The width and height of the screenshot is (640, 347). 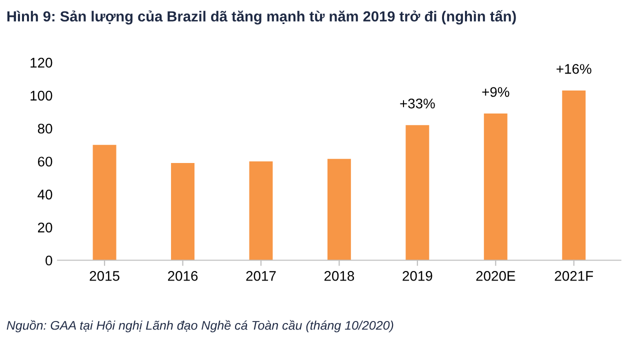 What do you see at coordinates (41, 95) in the screenshot?
I see `y-tick-label: 100` at bounding box center [41, 95].